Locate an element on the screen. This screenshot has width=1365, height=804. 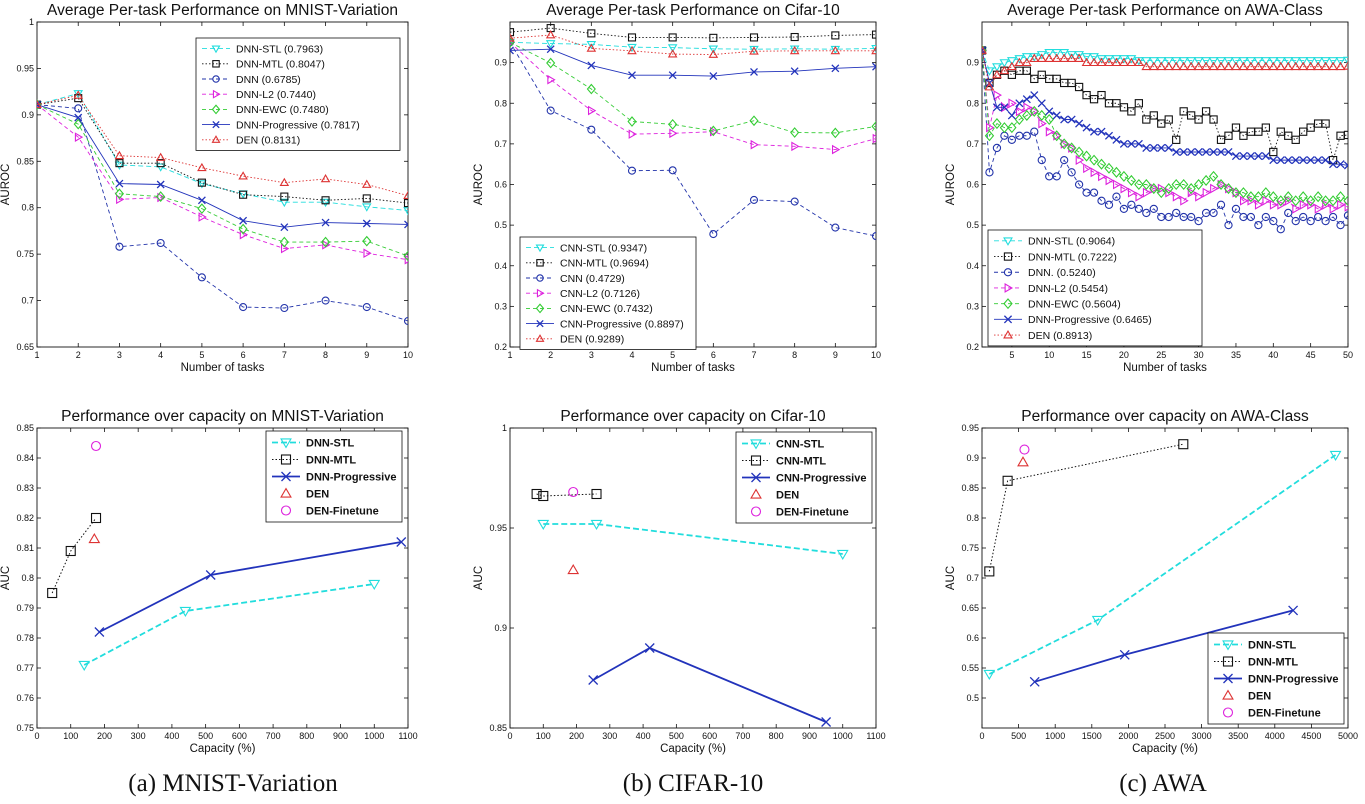
y-tick-label: 0.85 is located at coordinates (25, 428).